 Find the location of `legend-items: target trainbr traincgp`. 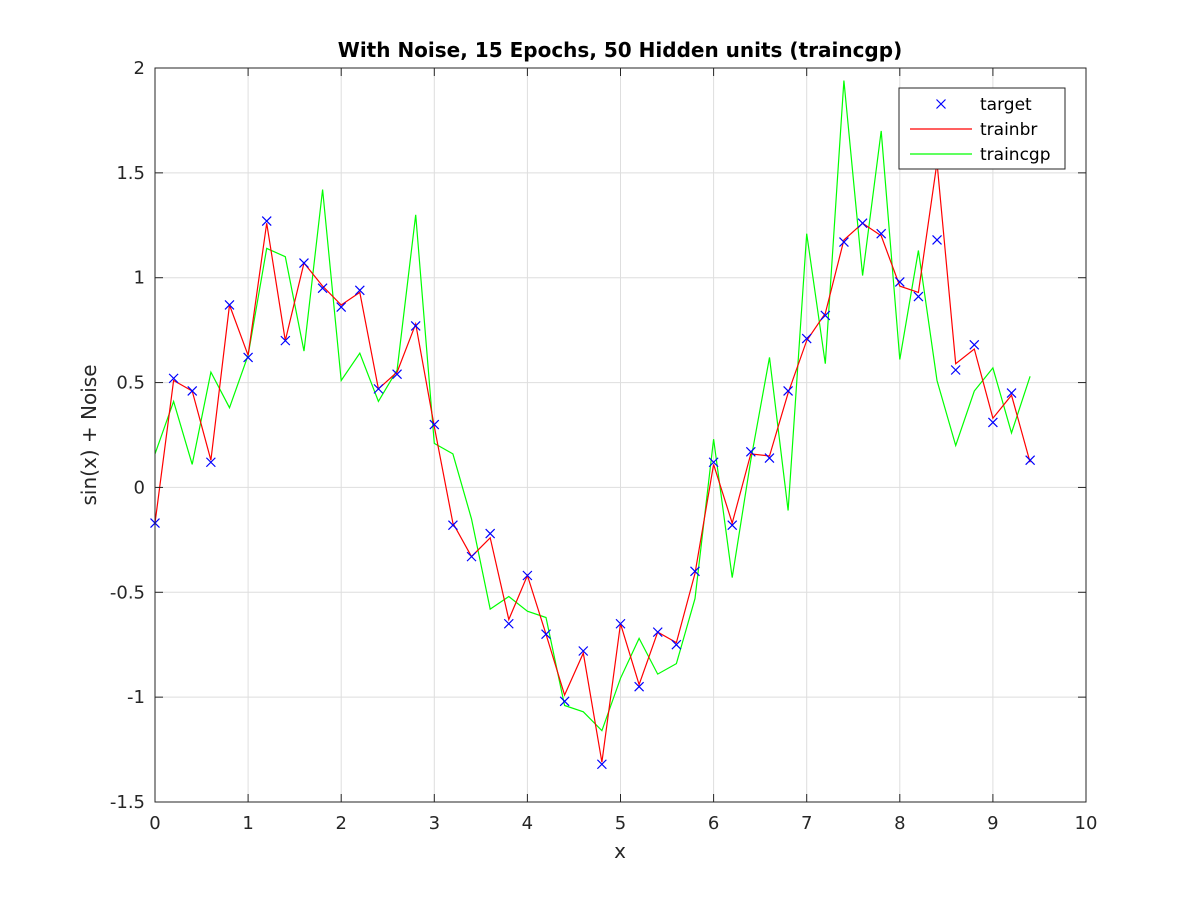

legend-items: target trainbr traincgp is located at coordinates (980, 130).